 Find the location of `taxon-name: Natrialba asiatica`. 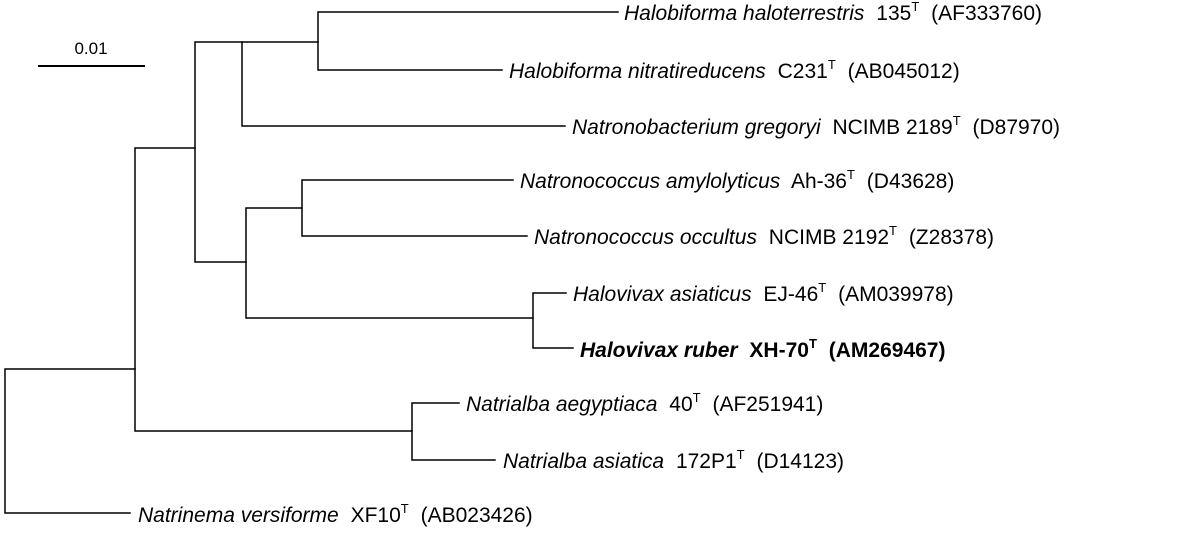

taxon-name: Natrialba asiatica is located at coordinates (583, 461).